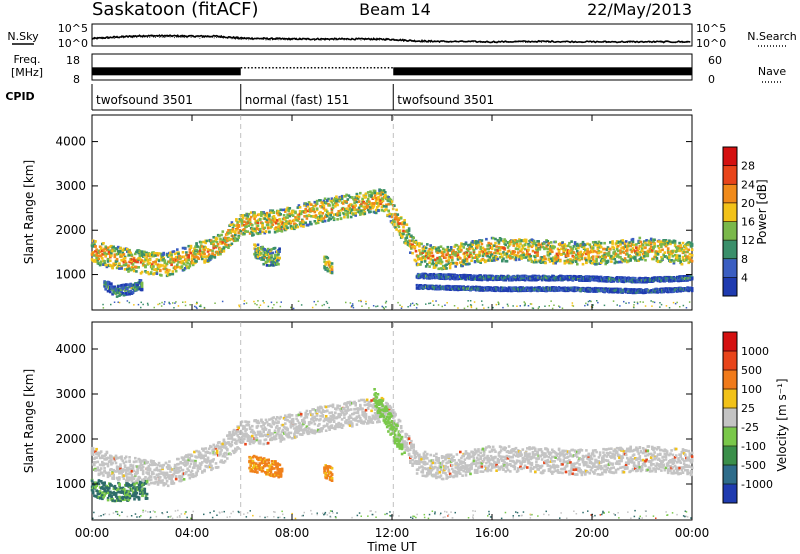  I want to click on cpid-segment-label: normal (fast) 151, so click(297, 100).